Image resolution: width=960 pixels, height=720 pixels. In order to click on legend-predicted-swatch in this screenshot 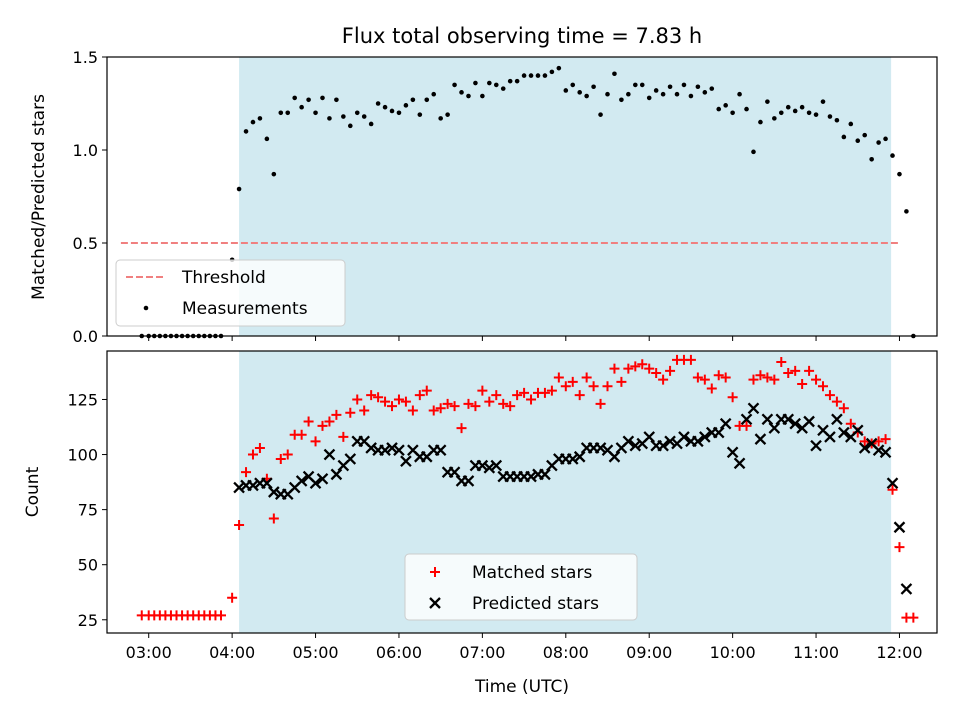, I will do `click(435, 603)`.